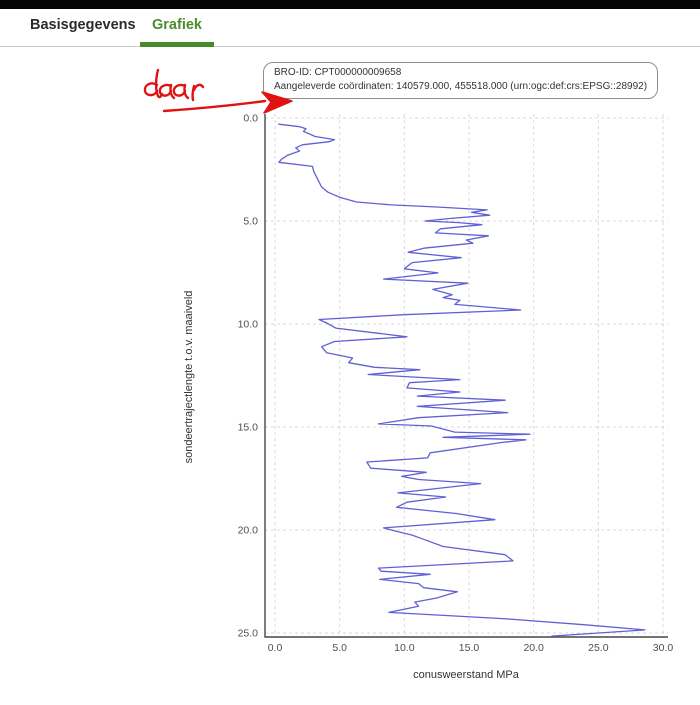  I want to click on y-tick-label: 25.0, so click(248, 634).